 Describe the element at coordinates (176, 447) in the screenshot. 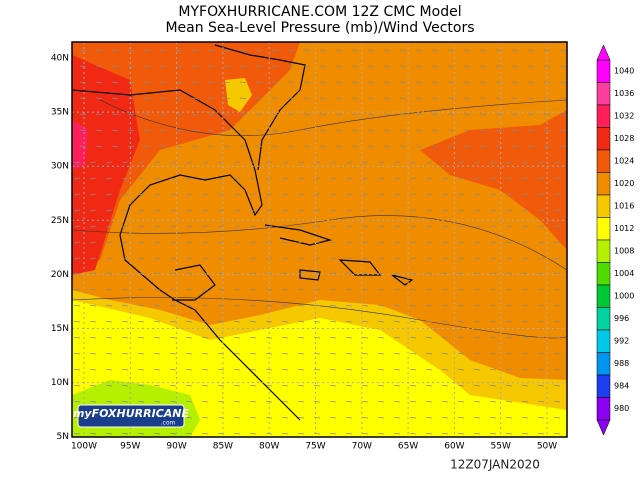

I see `lon-label: 90W` at that location.